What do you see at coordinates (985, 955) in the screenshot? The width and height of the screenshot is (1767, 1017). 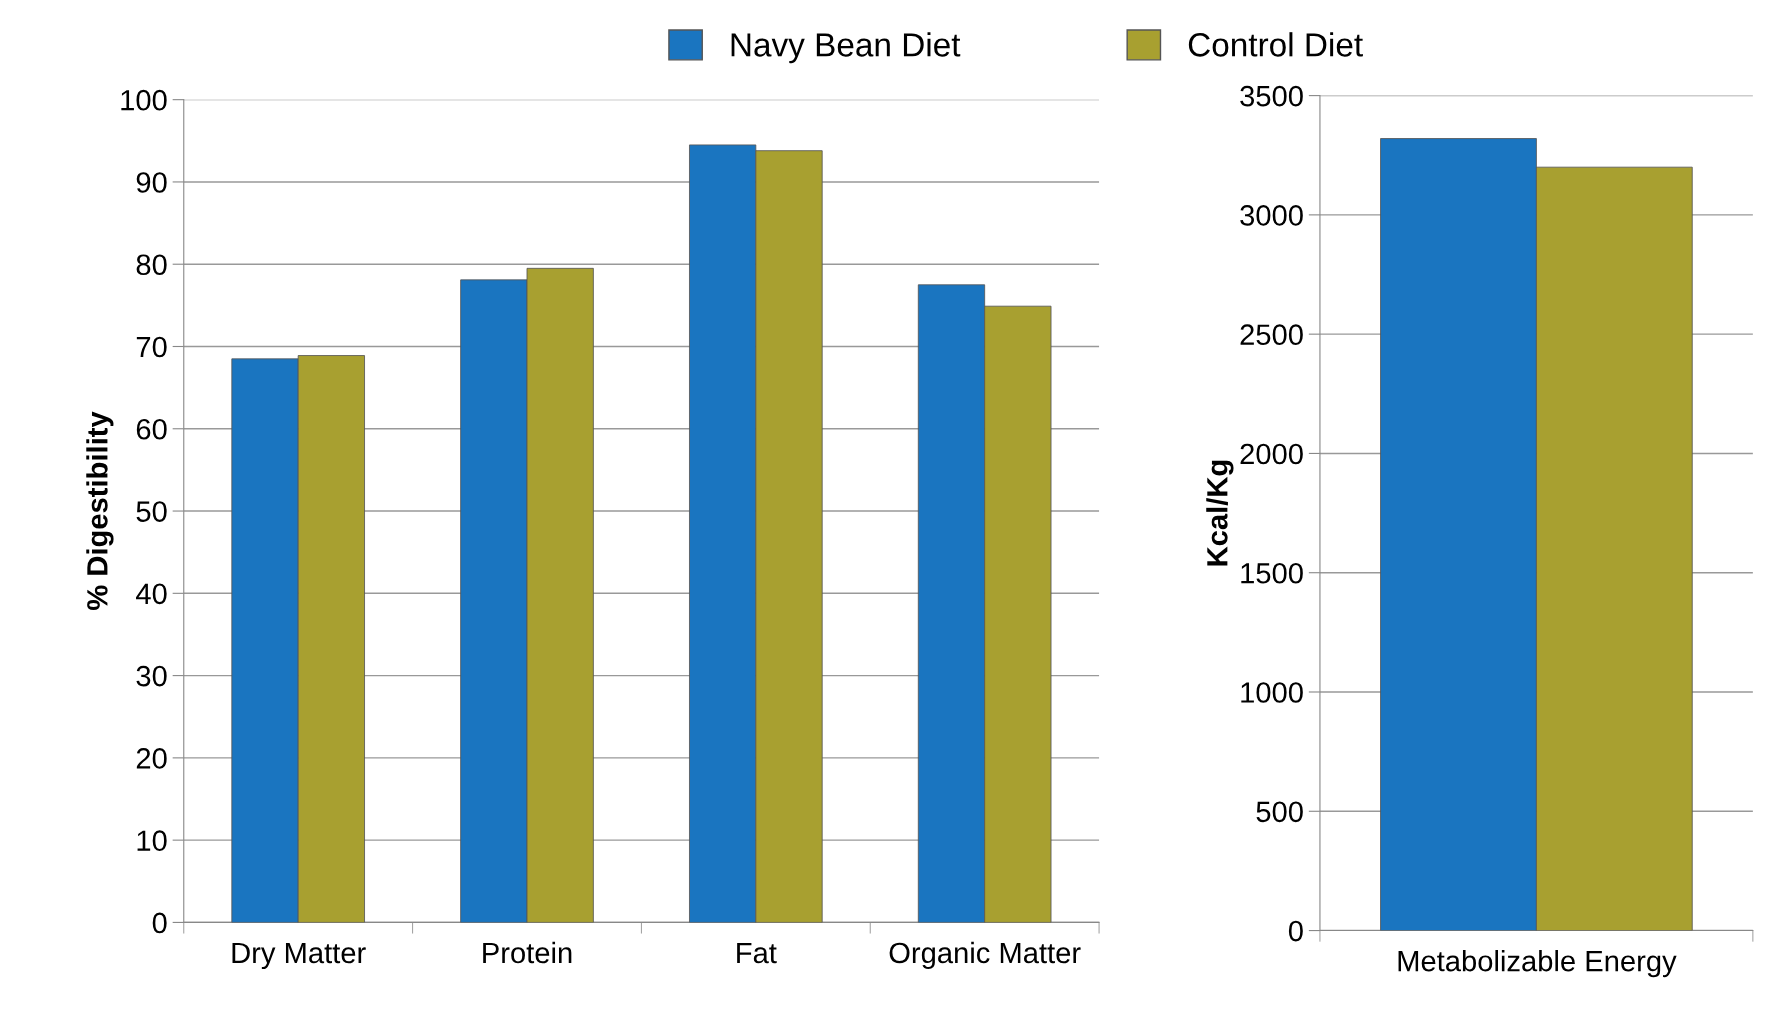 I see `x-tick-label: Organic Matter` at bounding box center [985, 955].